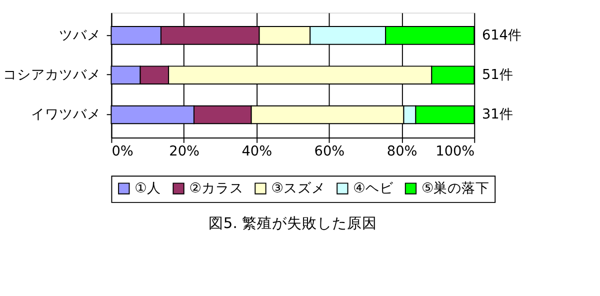 The width and height of the screenshot is (600, 296). Describe the element at coordinates (65, 114) in the screenshot. I see `y-tick-label: イワツバメ` at that location.